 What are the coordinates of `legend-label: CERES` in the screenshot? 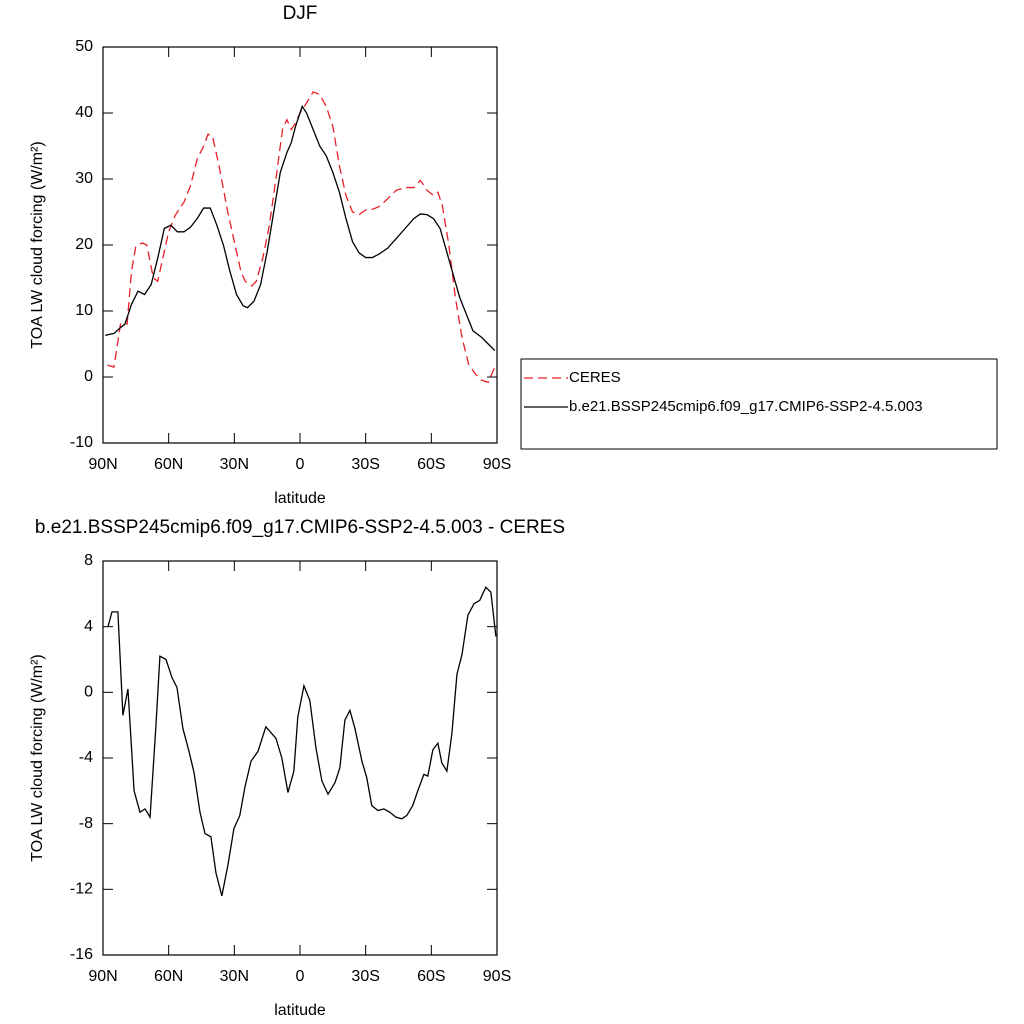 It's located at (595, 377).